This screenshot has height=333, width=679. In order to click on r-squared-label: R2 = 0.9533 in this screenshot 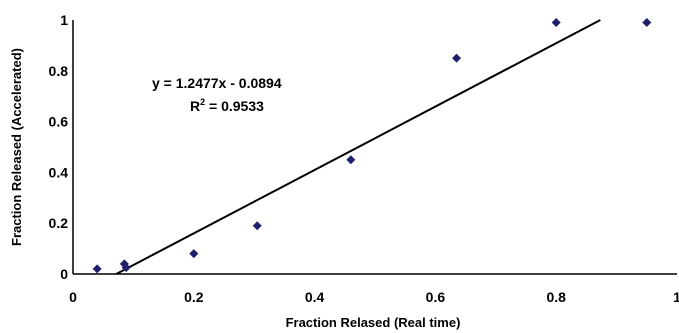, I will do `click(227, 105)`.